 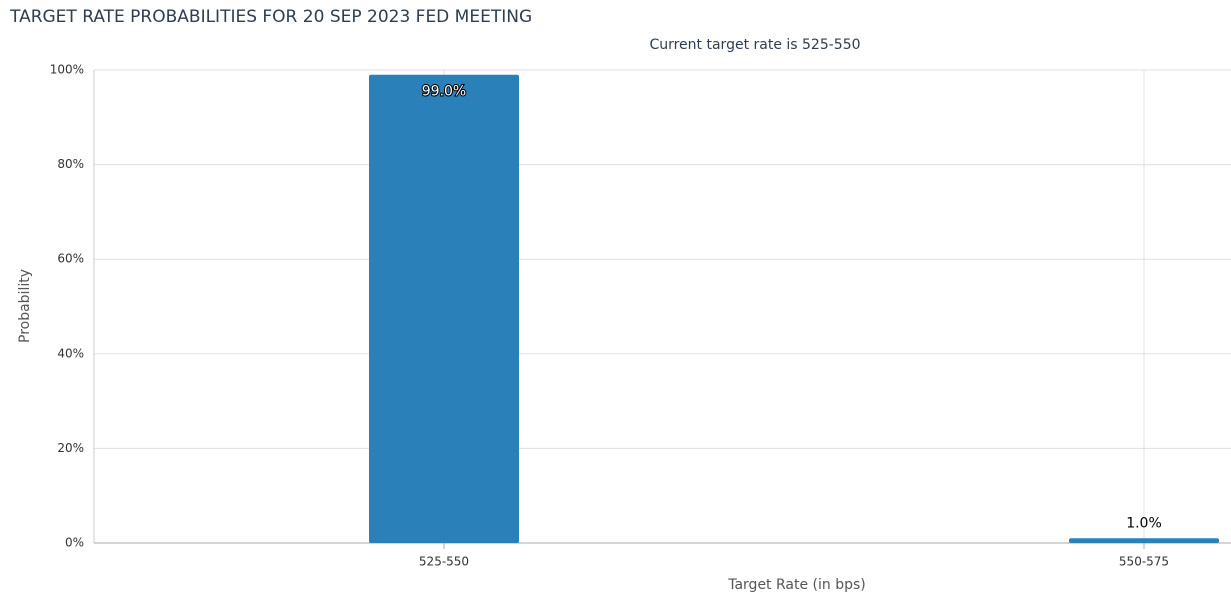 I want to click on x-axis-label: Target Rate (in bps), so click(x=796, y=585).